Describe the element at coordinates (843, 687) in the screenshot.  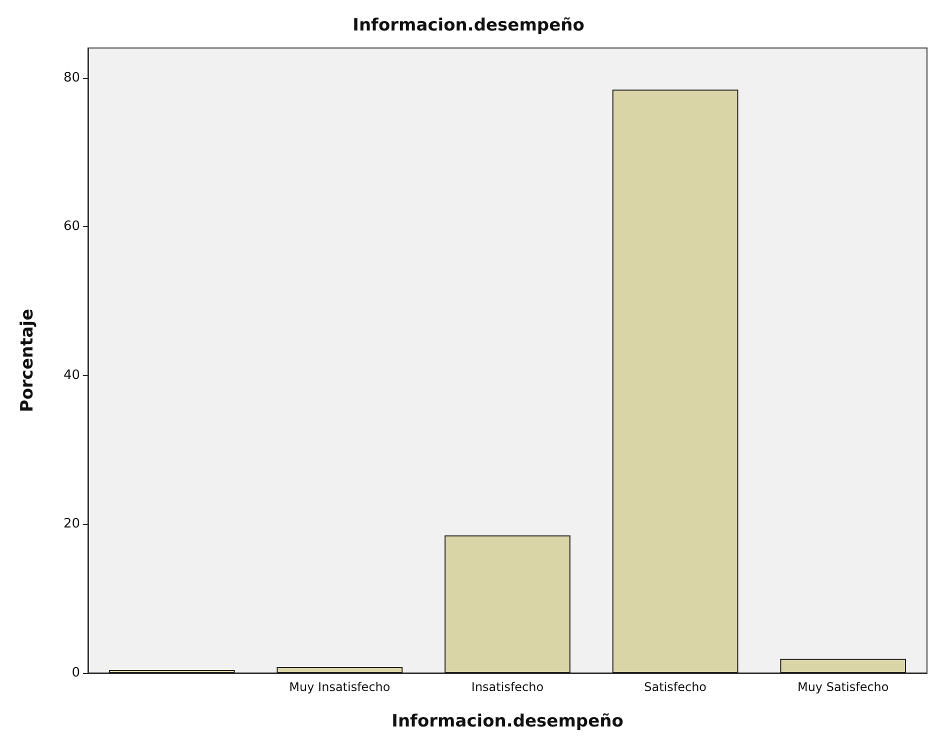
I see `x-tick-label: Muy Satisfecho` at that location.